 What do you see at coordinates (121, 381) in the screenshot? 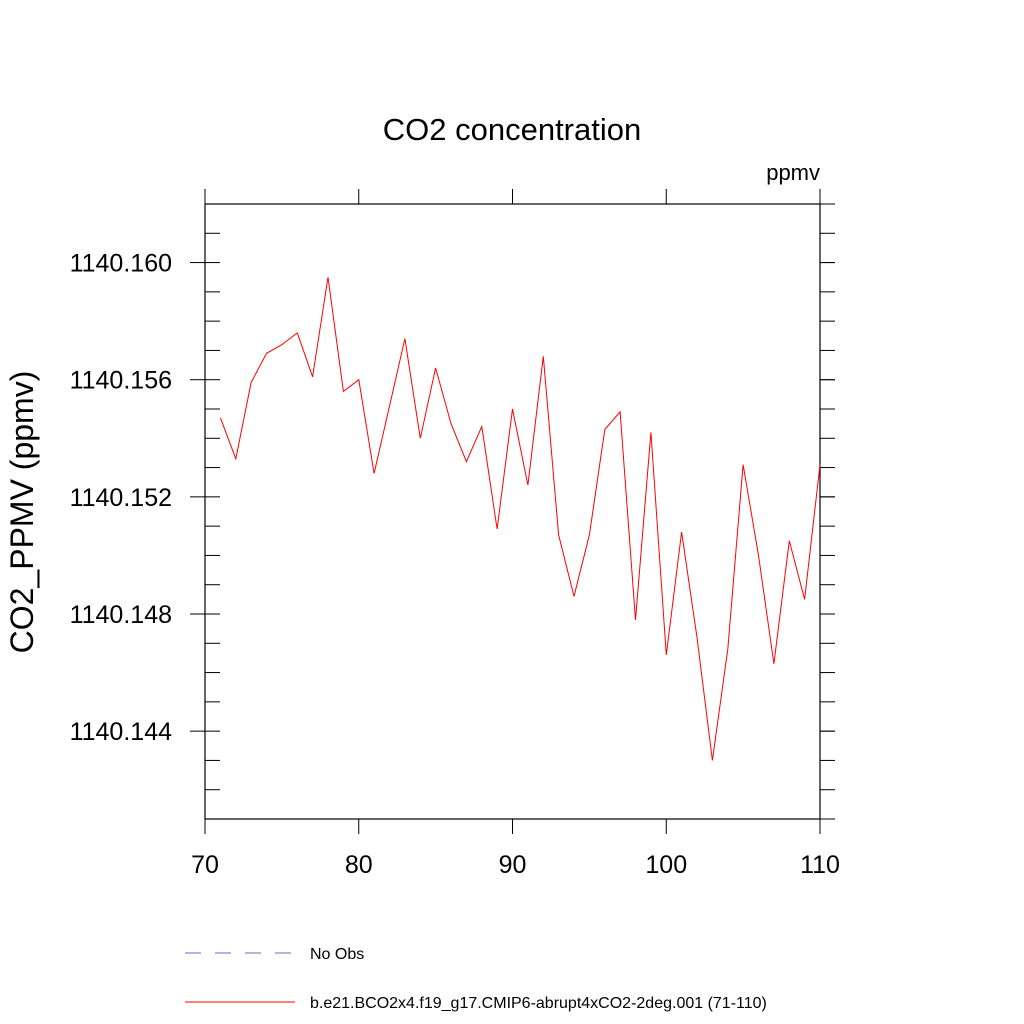
I see `y-tick-label: 1140.156` at bounding box center [121, 381].